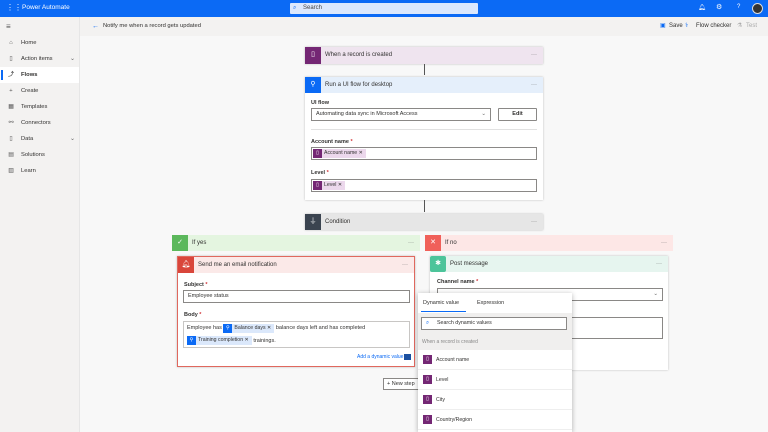 The height and width of the screenshot is (432, 768). Describe the element at coordinates (424, 222) in the screenshot. I see `condition-card: ⏚ Condition ···` at that location.